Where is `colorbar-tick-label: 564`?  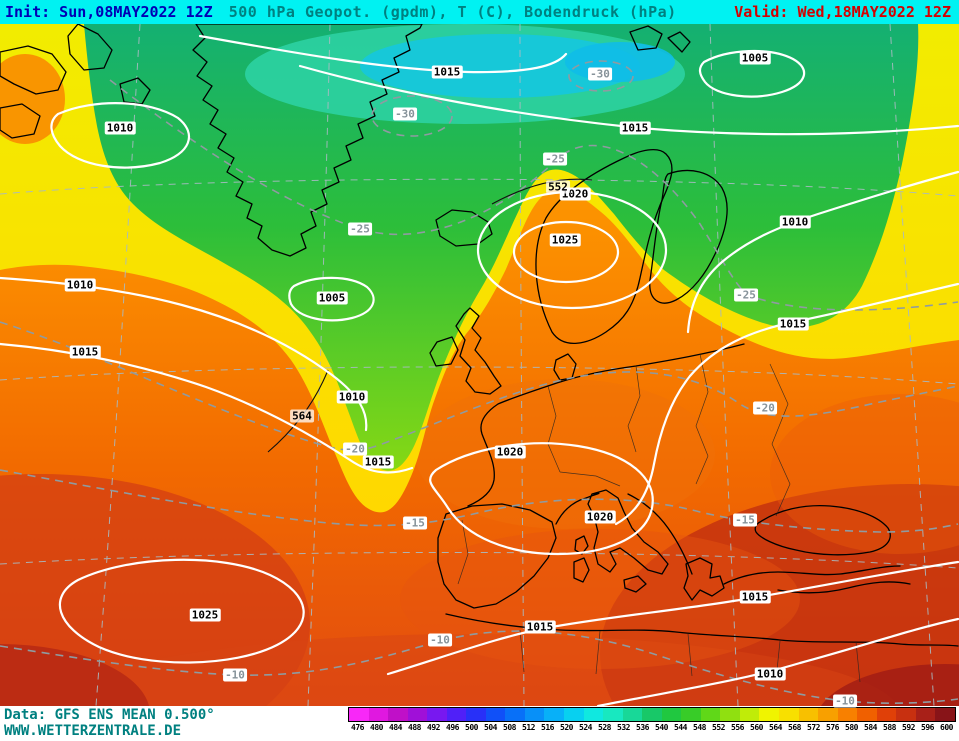
colorbar-tick-label: 564 is located at coordinates (775, 727).